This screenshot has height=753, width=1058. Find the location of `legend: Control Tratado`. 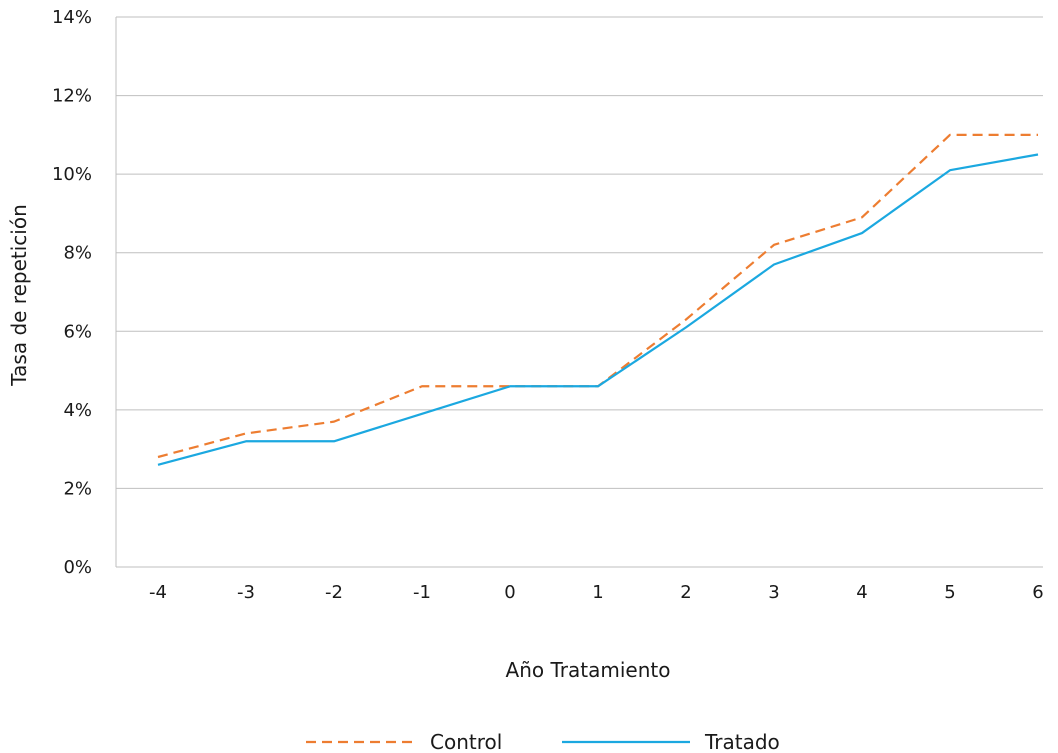

legend: Control Tratado is located at coordinates (543, 741).